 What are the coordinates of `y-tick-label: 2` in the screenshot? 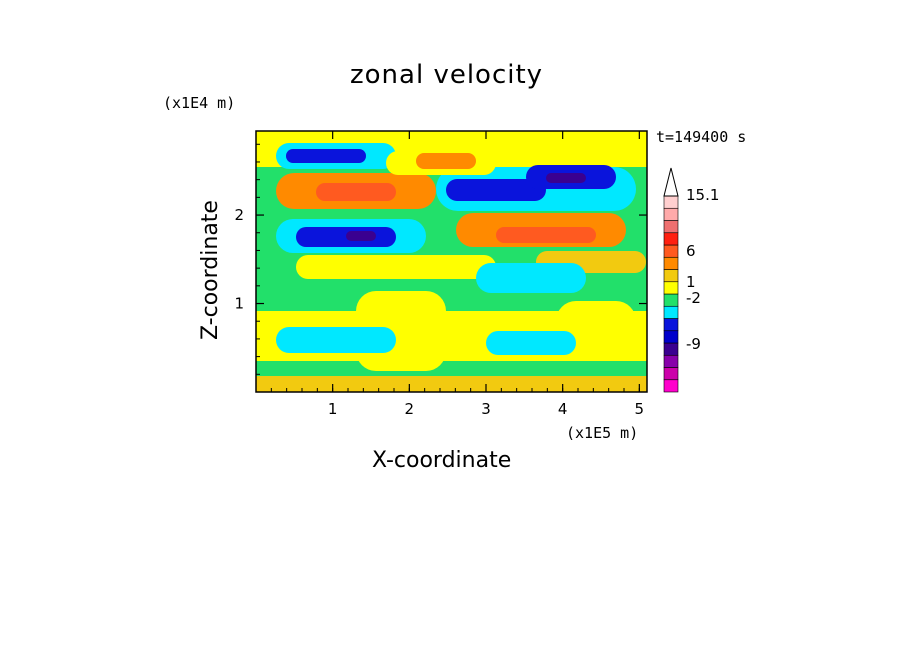 It's located at (239, 215).